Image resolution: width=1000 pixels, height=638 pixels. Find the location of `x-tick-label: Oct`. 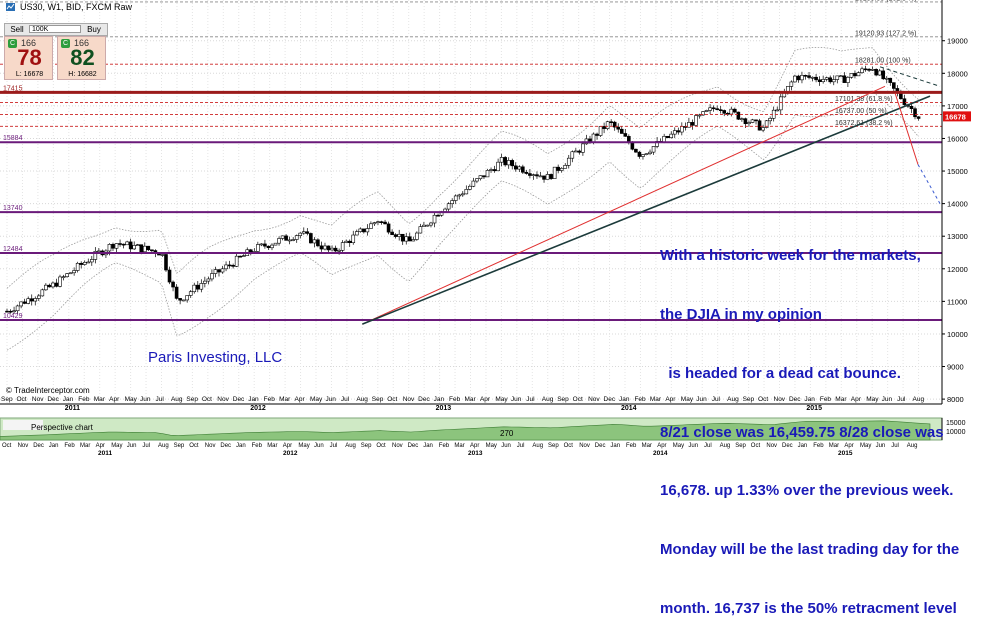

x-tick-label: Oct is located at coordinates (207, 399).